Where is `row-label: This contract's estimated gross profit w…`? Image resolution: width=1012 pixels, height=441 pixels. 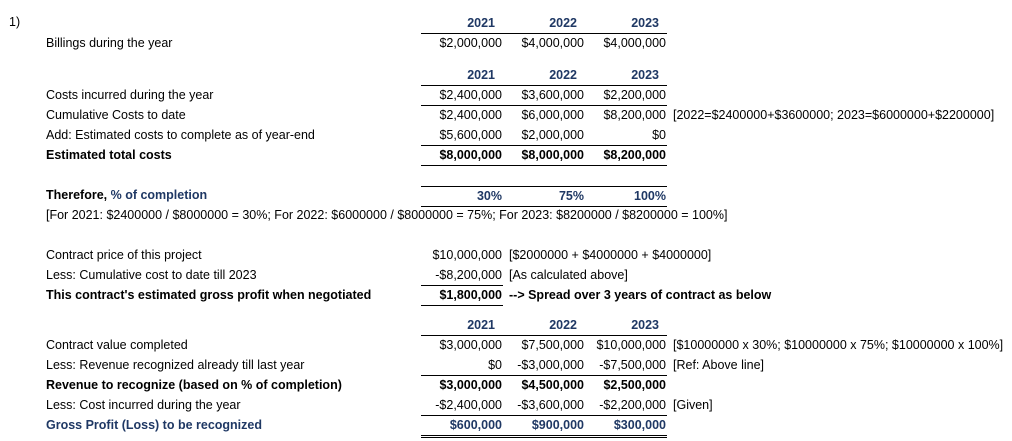 row-label: This contract's estimated gross profit w… is located at coordinates (209, 295).